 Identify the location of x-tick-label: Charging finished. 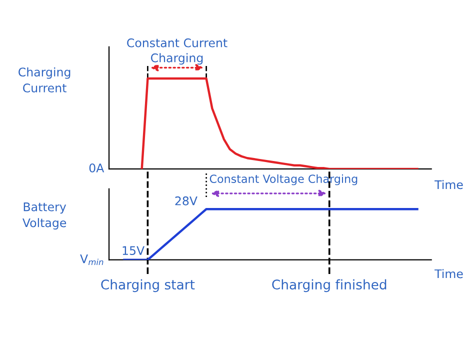
(329, 285).